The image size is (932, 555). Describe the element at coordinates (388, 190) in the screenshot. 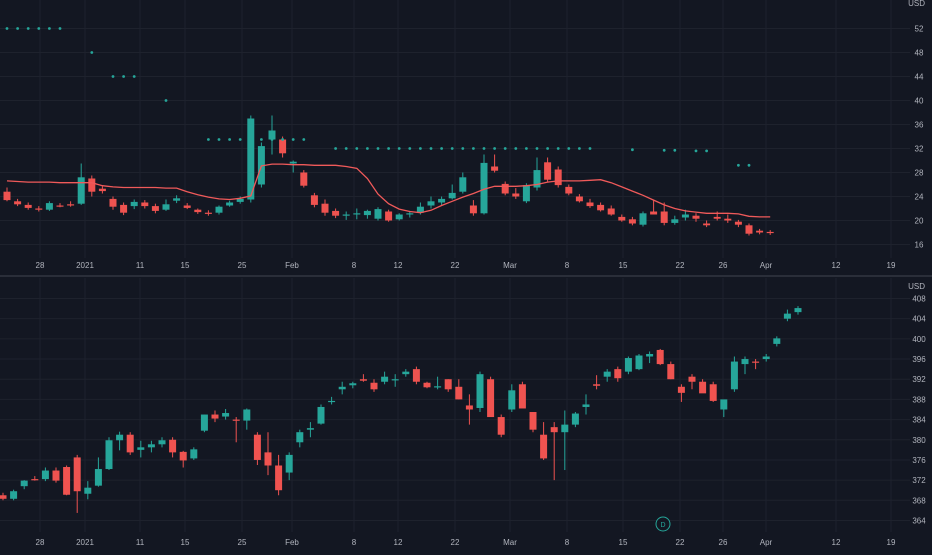

I see `moving-average-line` at that location.